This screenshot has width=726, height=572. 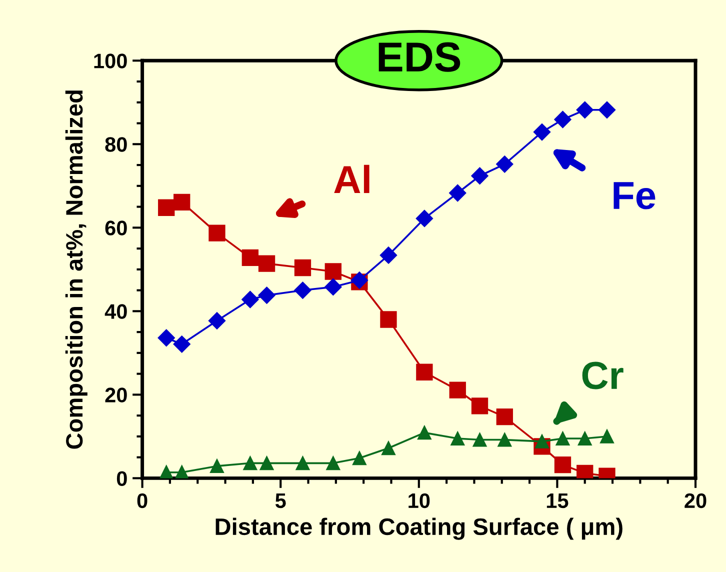 What do you see at coordinates (142, 500) in the screenshot?
I see `x-tick-label: 0` at bounding box center [142, 500].